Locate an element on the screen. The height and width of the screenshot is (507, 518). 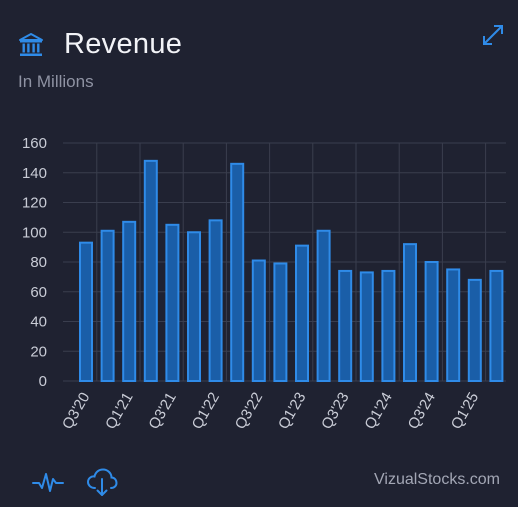
bar-Q1'23 is located at coordinates (302, 313).